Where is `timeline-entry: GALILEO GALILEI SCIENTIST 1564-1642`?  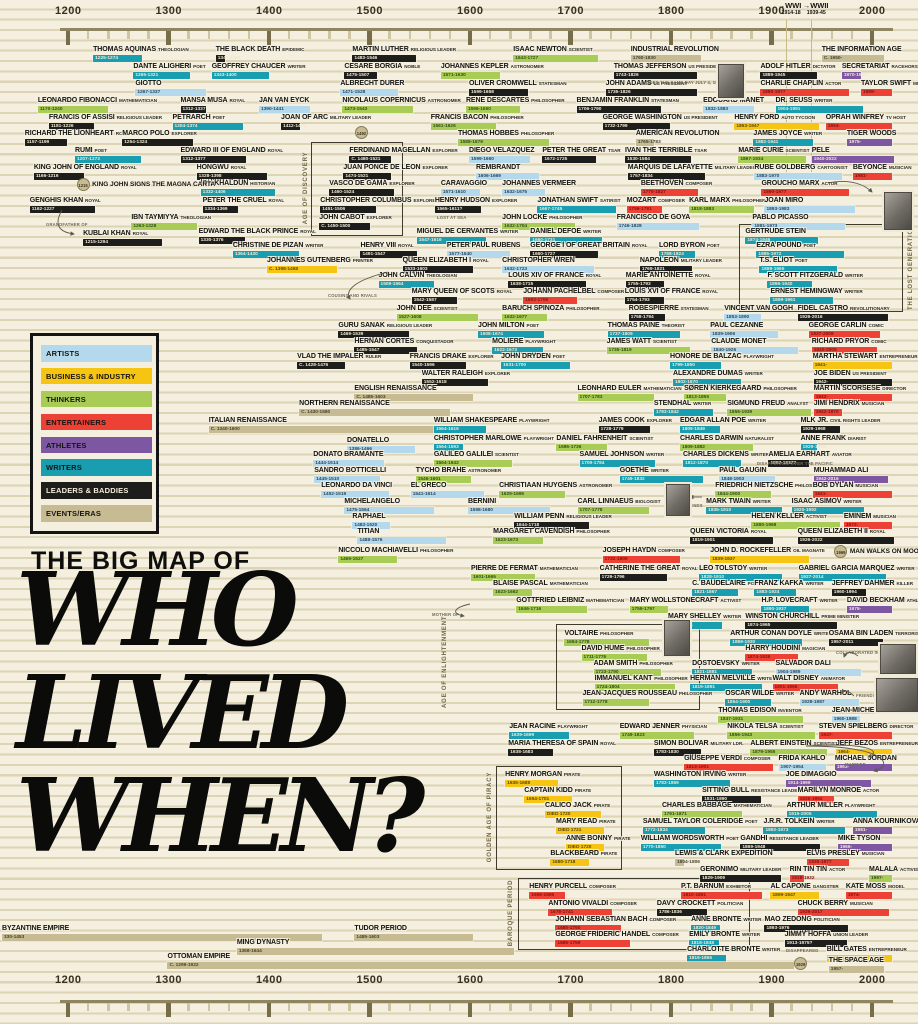 timeline-entry: GALILEO GALILEI SCIENTIST 1564-1642 is located at coordinates (476, 459).